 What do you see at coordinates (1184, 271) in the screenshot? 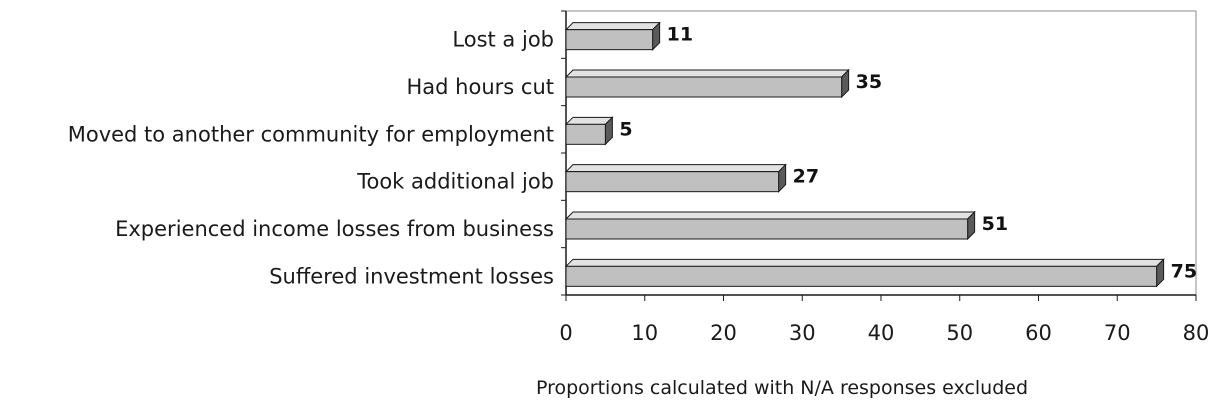
I see `data-label: 75` at bounding box center [1184, 271].